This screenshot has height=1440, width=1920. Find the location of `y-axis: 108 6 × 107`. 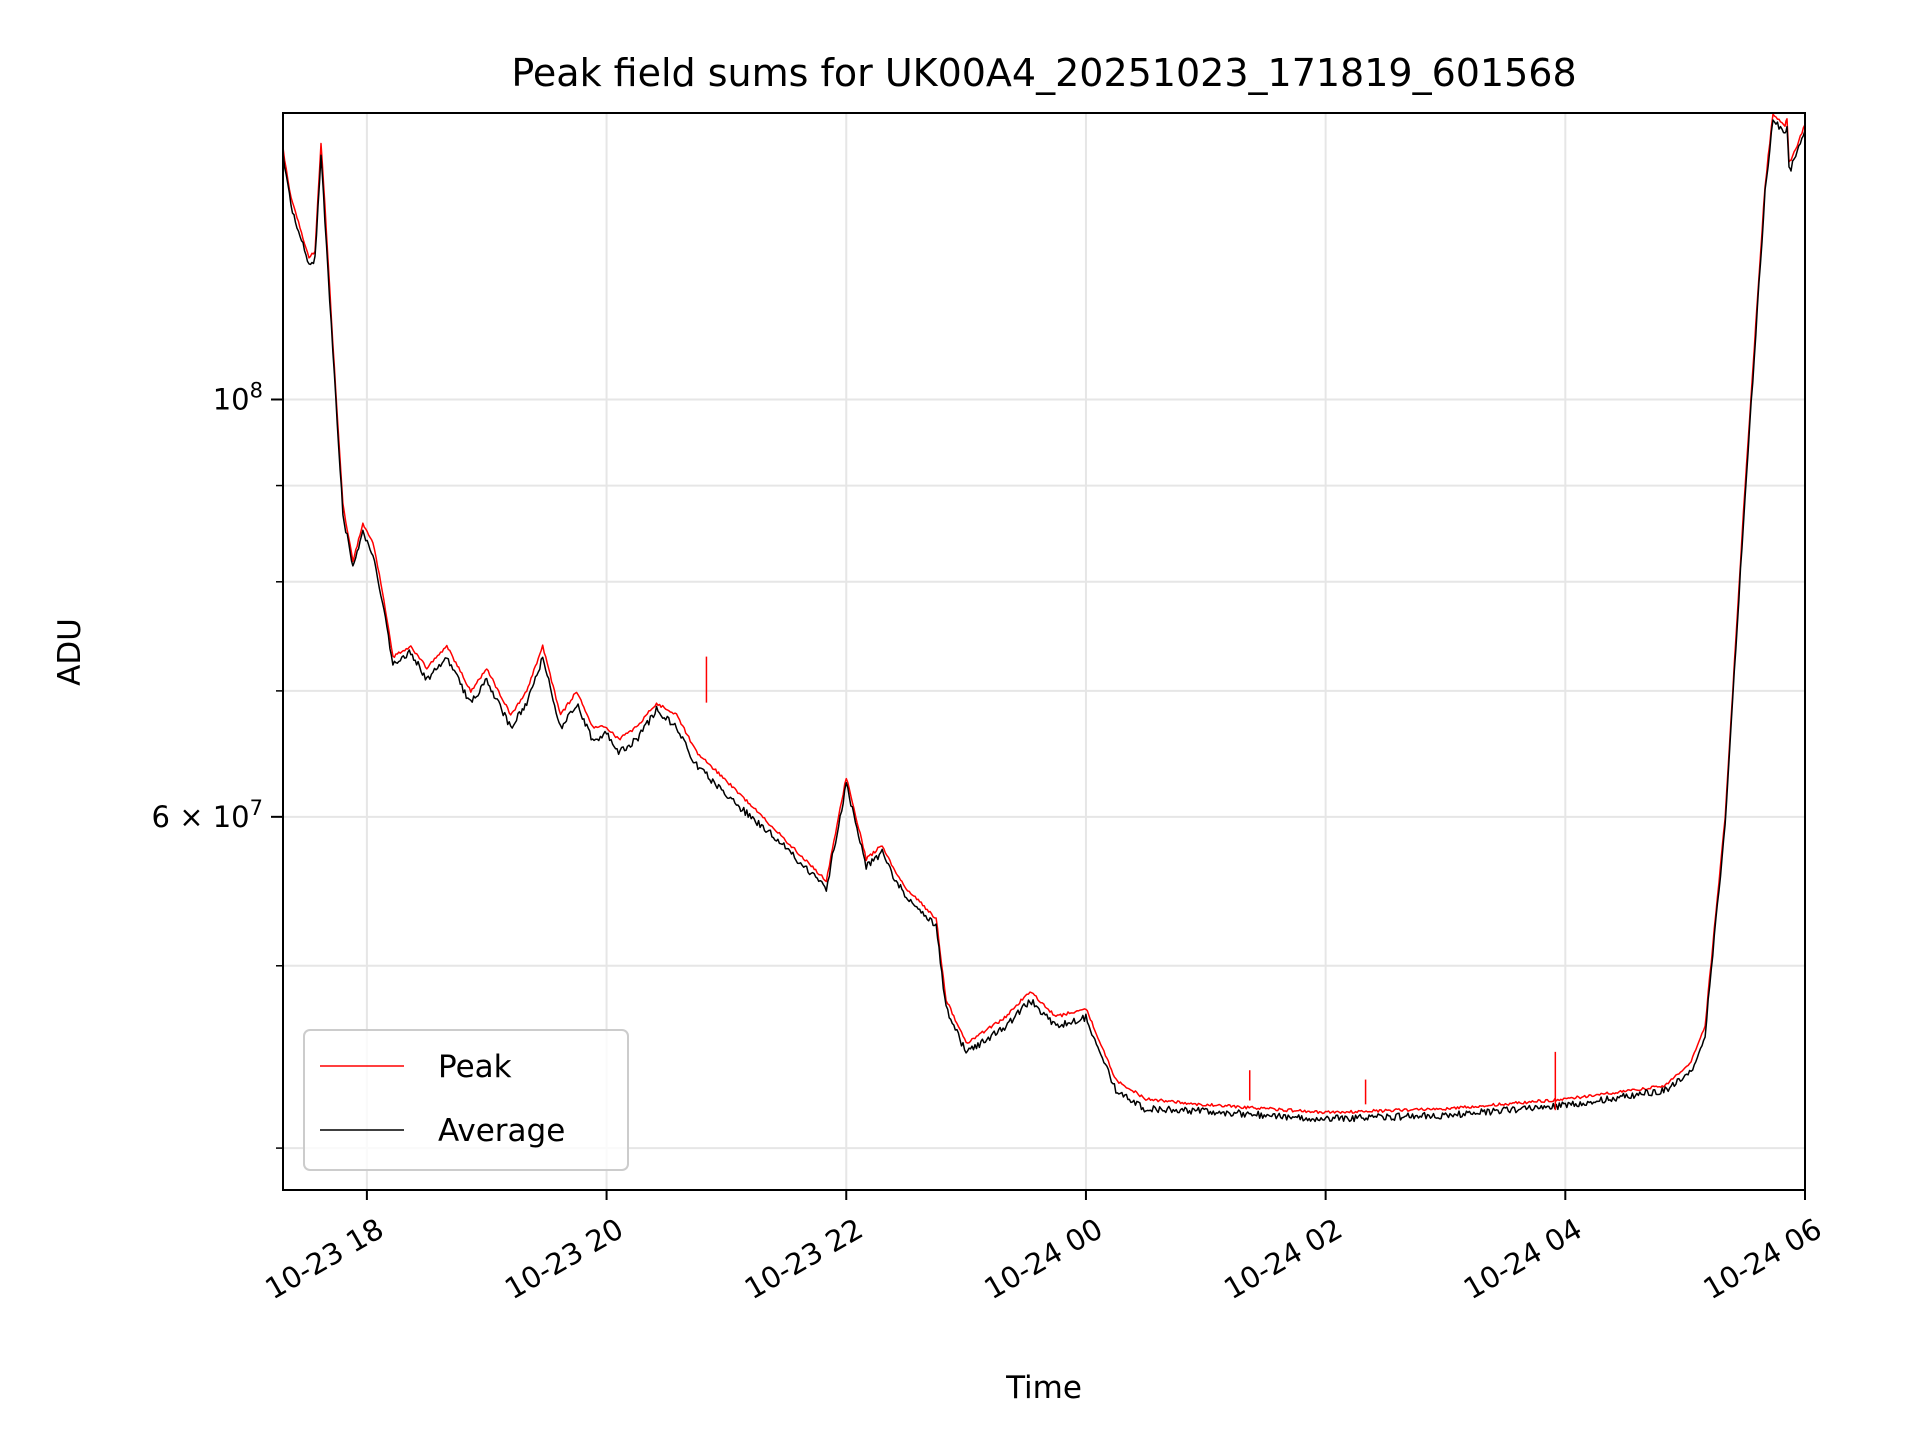

y-axis: 108 6 × 107 is located at coordinates (217, 763).